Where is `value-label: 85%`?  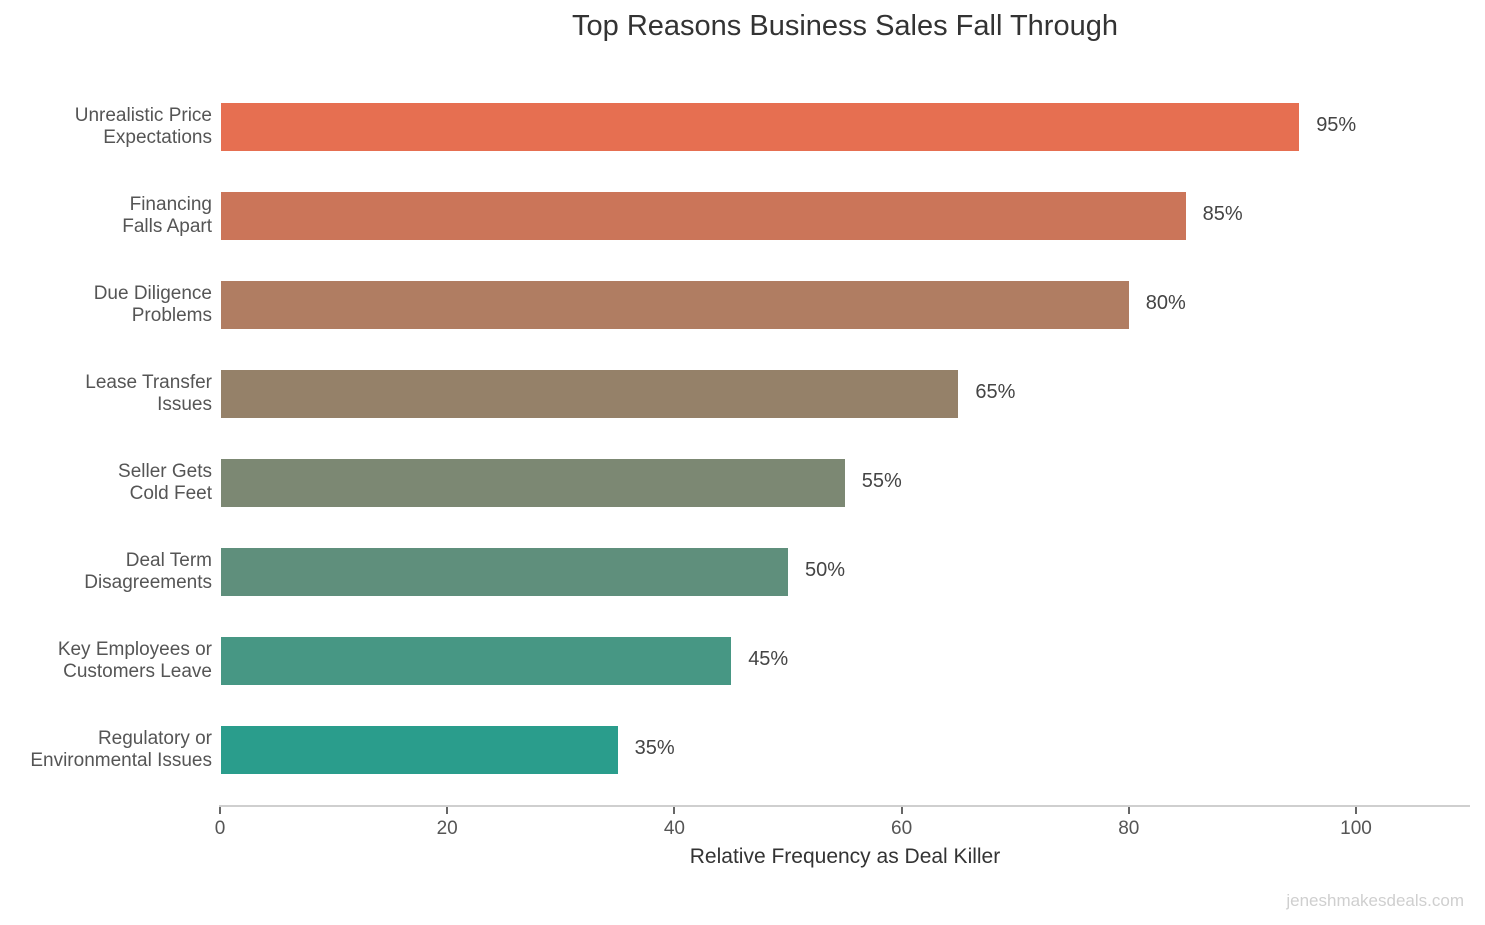 value-label: 85% is located at coordinates (1222, 214).